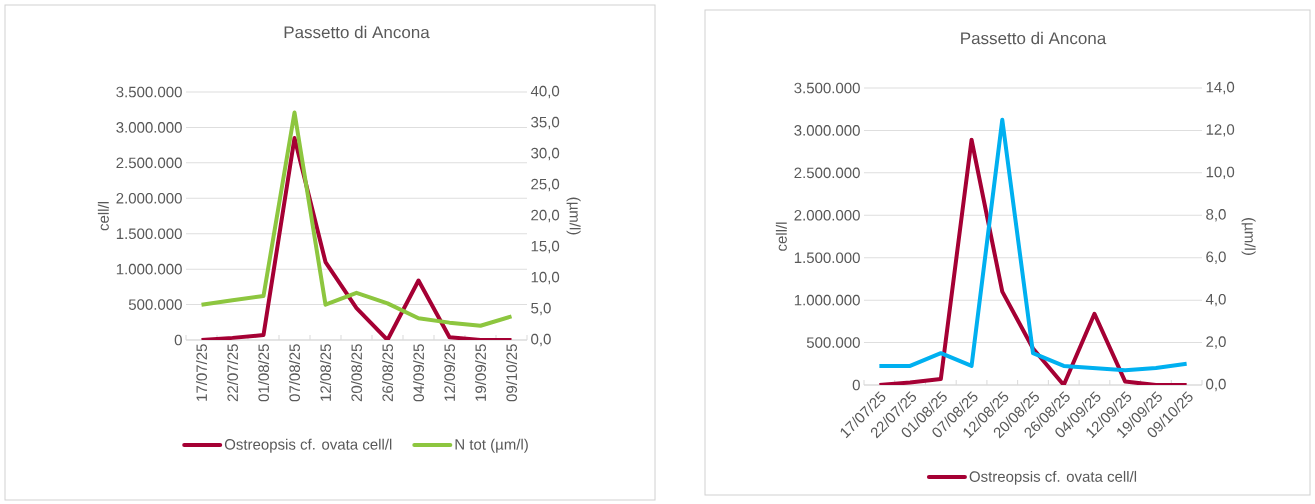  What do you see at coordinates (419, 373) in the screenshot?
I see `x-tick-label: 04/09/25` at bounding box center [419, 373].